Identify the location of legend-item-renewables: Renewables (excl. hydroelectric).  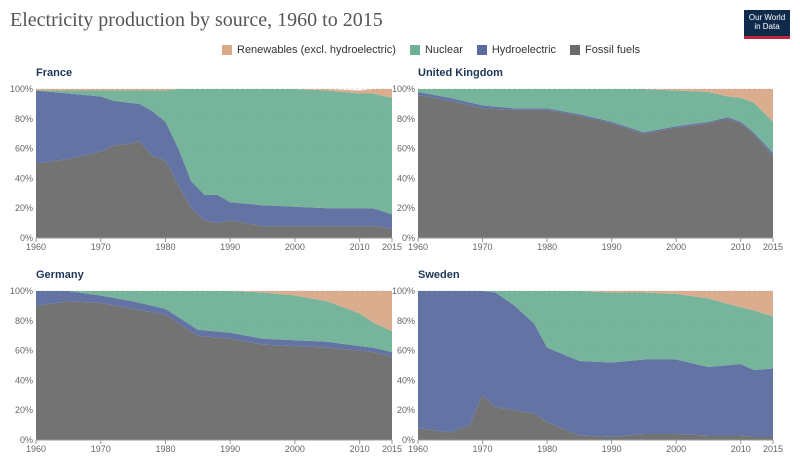
(309, 50).